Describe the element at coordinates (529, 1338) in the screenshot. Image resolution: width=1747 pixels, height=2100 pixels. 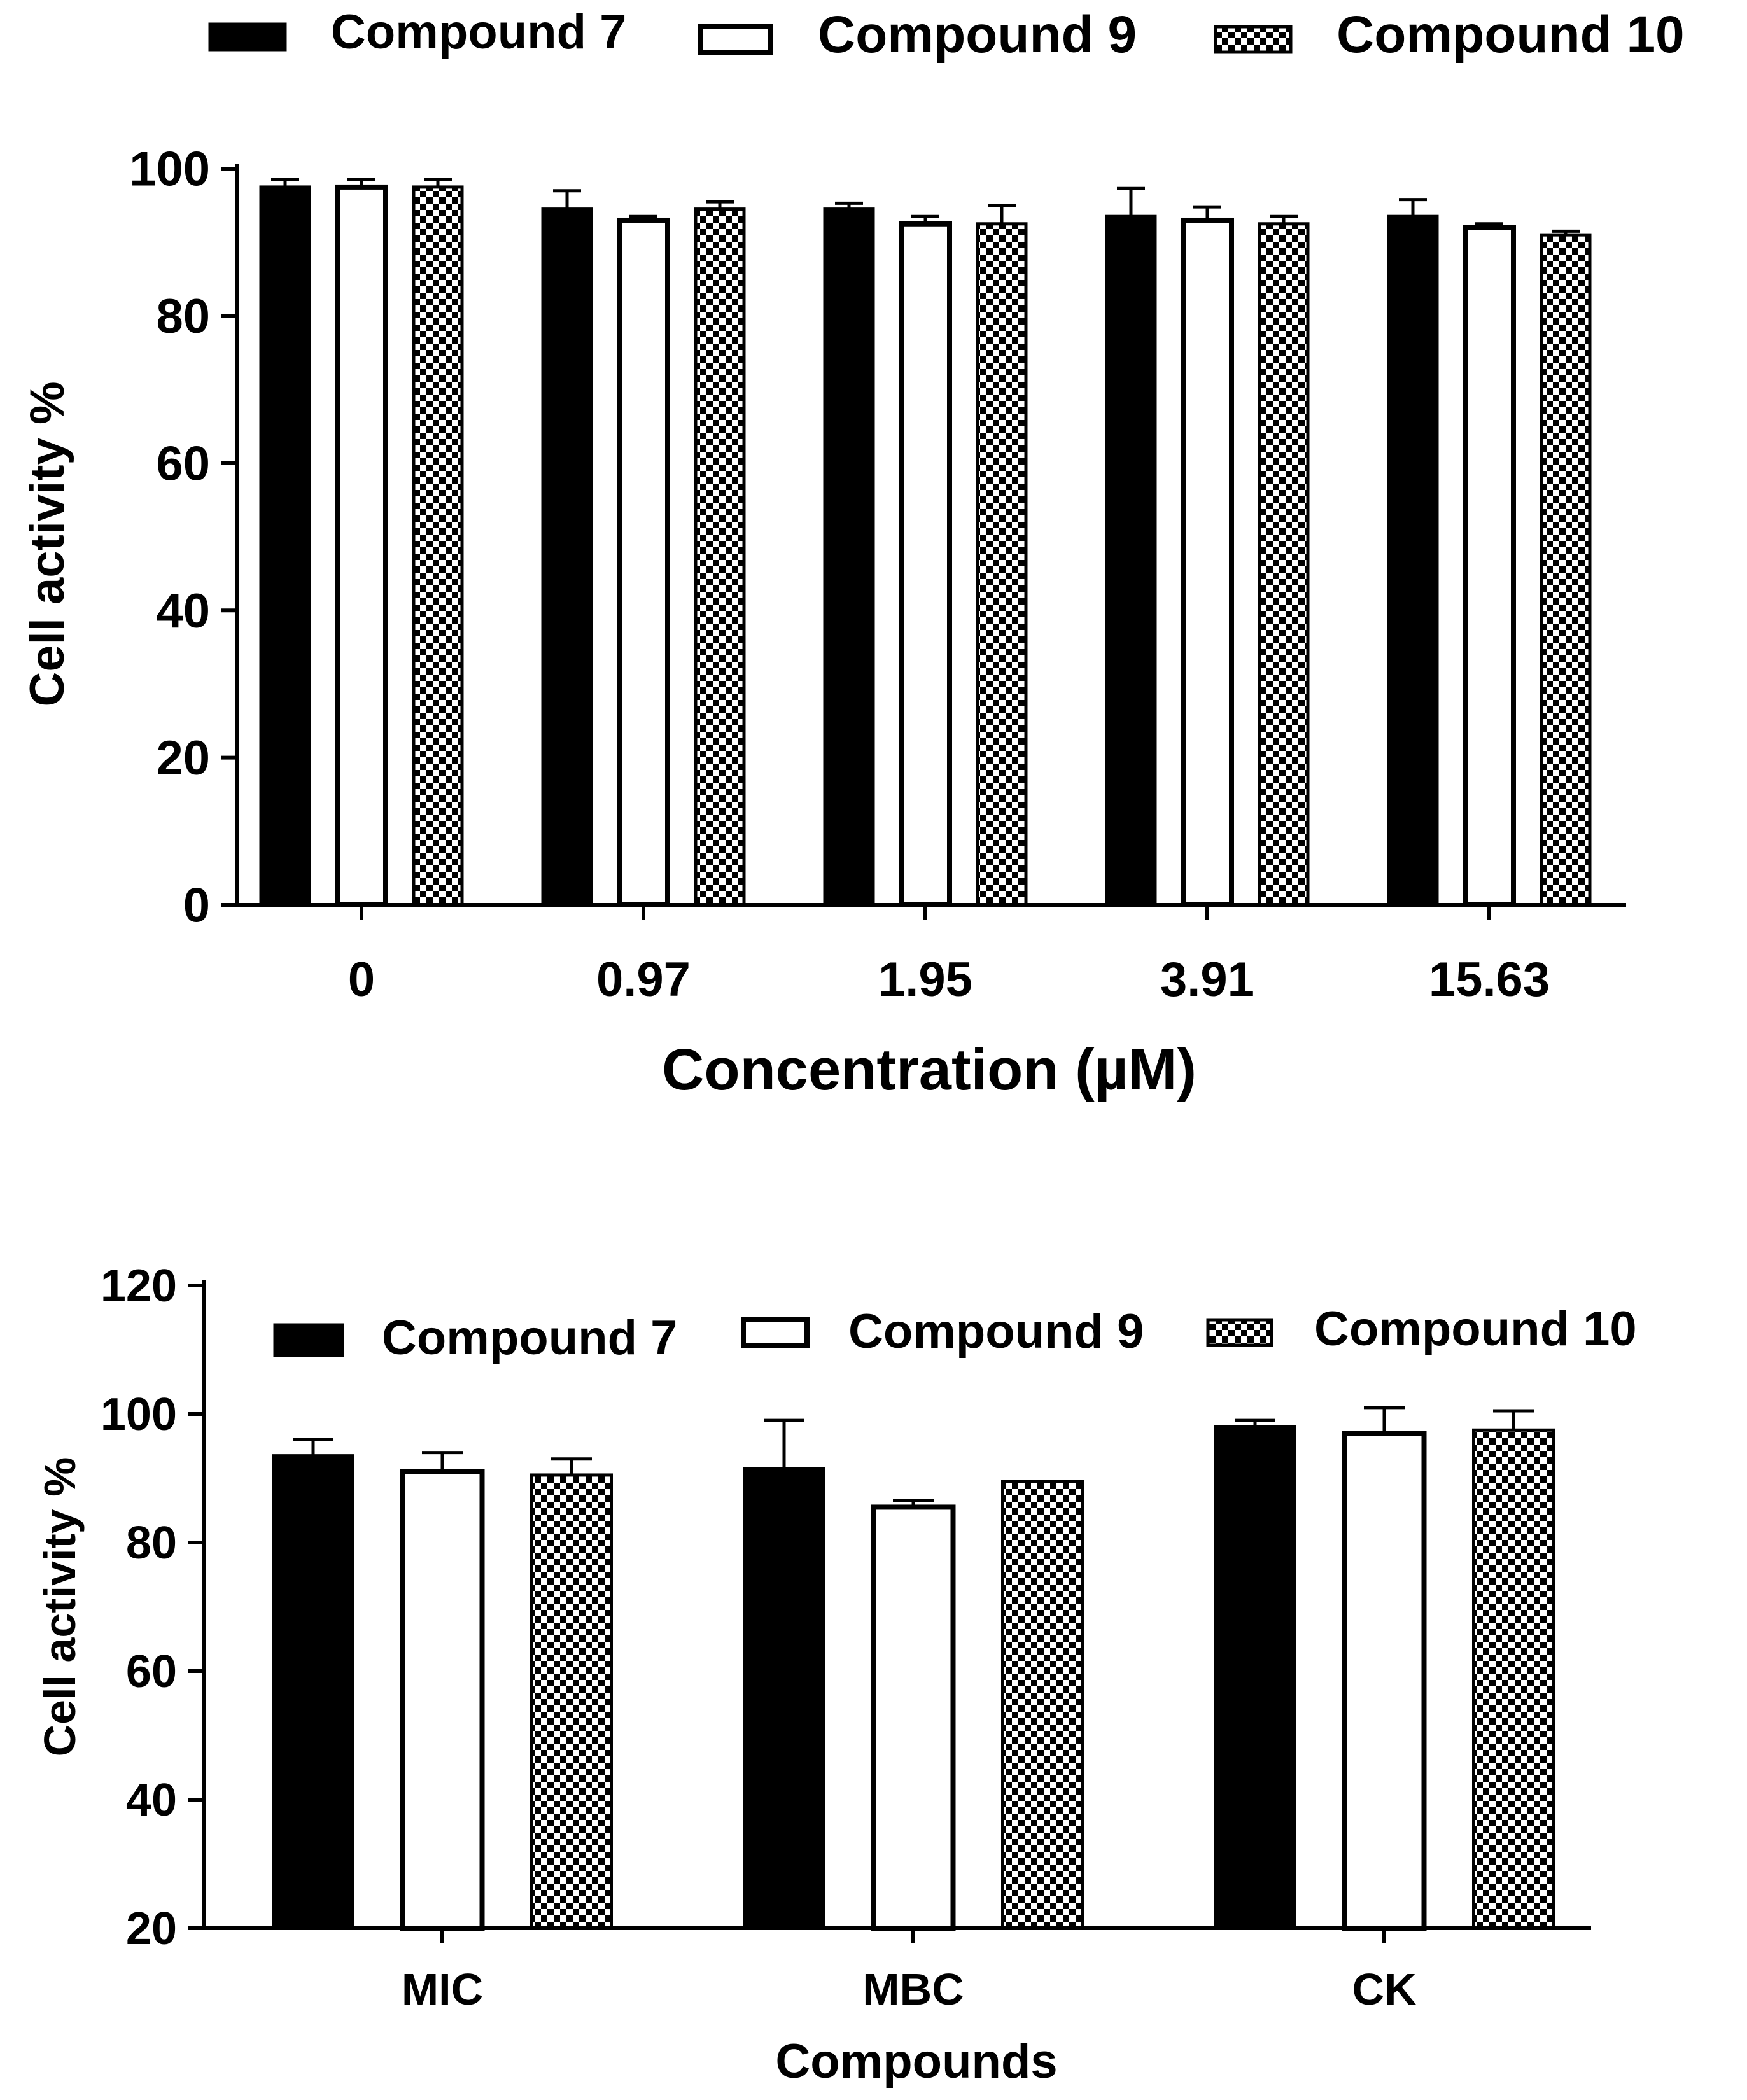
I see `legend-label-compound-7-b: Compound 7` at that location.